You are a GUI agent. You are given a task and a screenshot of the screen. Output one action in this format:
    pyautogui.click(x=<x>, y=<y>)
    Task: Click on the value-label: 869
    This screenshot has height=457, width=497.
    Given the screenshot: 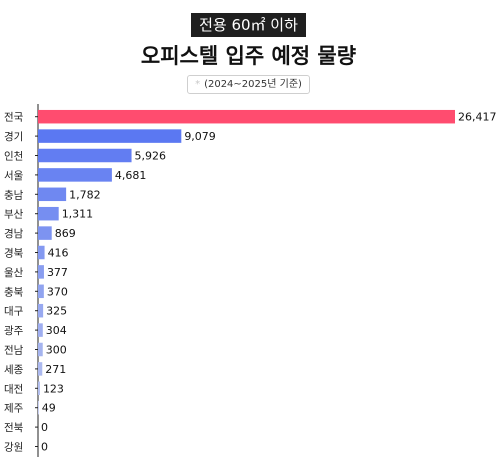 What is the action you would take?
    pyautogui.click(x=65, y=233)
    